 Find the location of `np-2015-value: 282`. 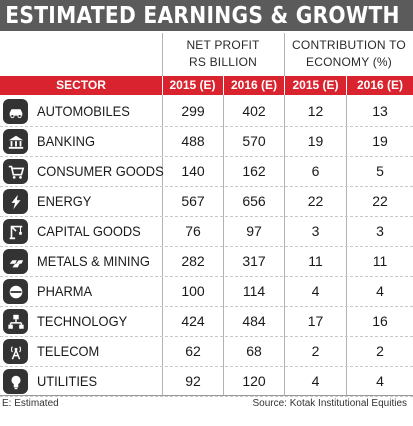

np-2015-value: 282 is located at coordinates (193, 261).